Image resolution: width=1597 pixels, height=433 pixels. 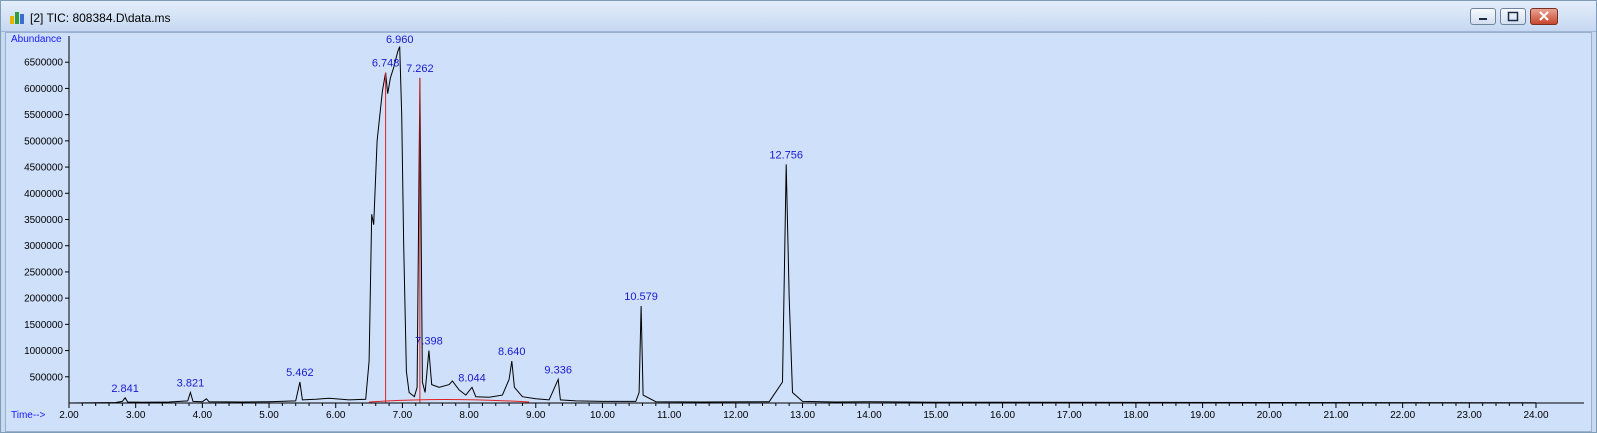 What do you see at coordinates (1202, 415) in the screenshot?
I see `x-tick-label: 19.00` at bounding box center [1202, 415].